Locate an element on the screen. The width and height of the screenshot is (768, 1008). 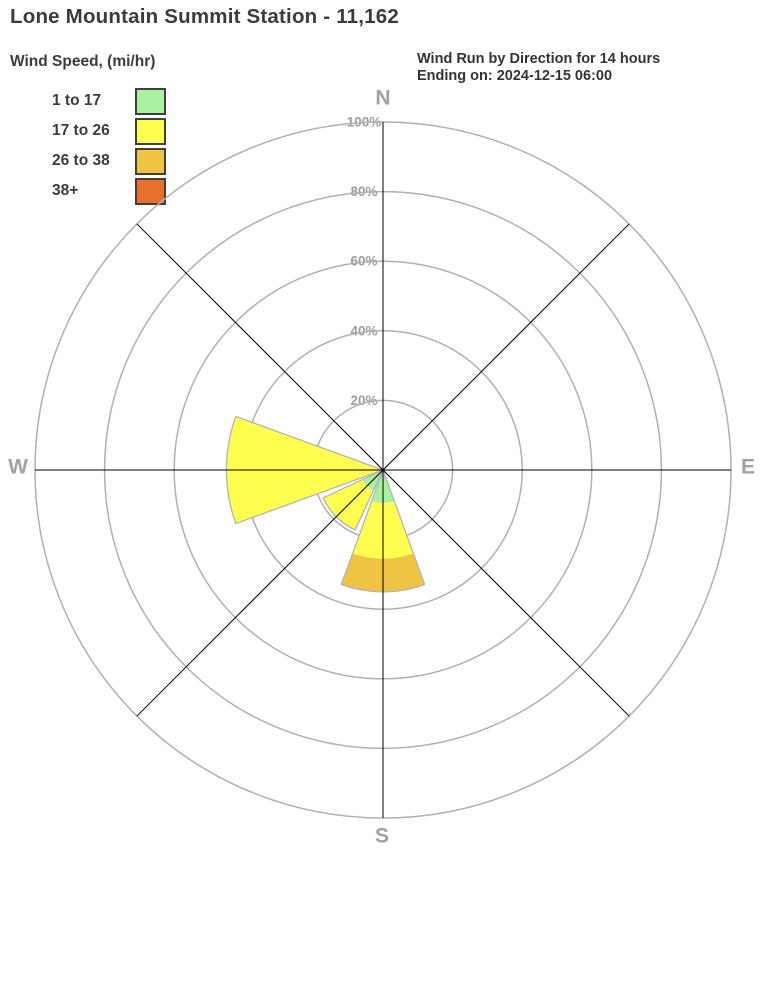
chart-subtitle-line2: Ending on: 2024-12-15 06:00 is located at coordinates (515, 76).